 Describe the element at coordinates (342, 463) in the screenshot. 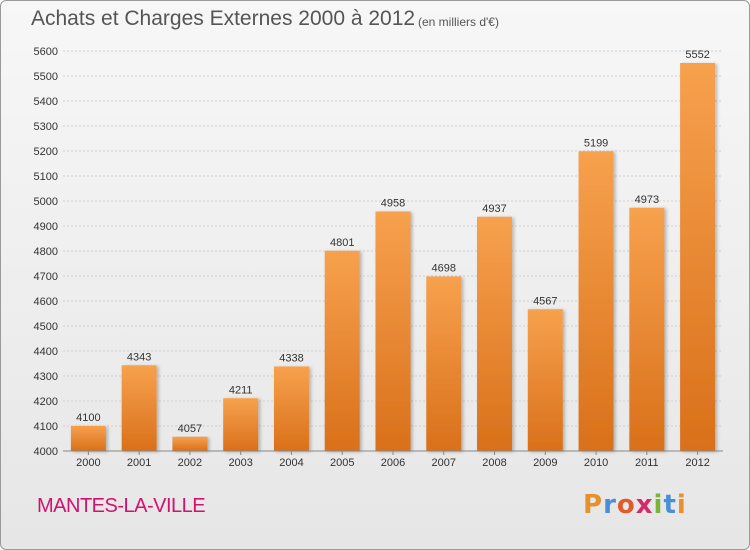

I see `x-tick-label: 2005` at that location.